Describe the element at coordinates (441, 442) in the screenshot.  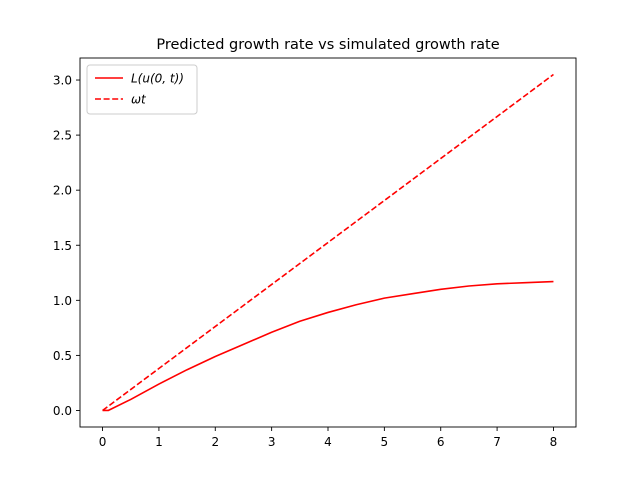
I see `x-tick-label: 6` at that location.